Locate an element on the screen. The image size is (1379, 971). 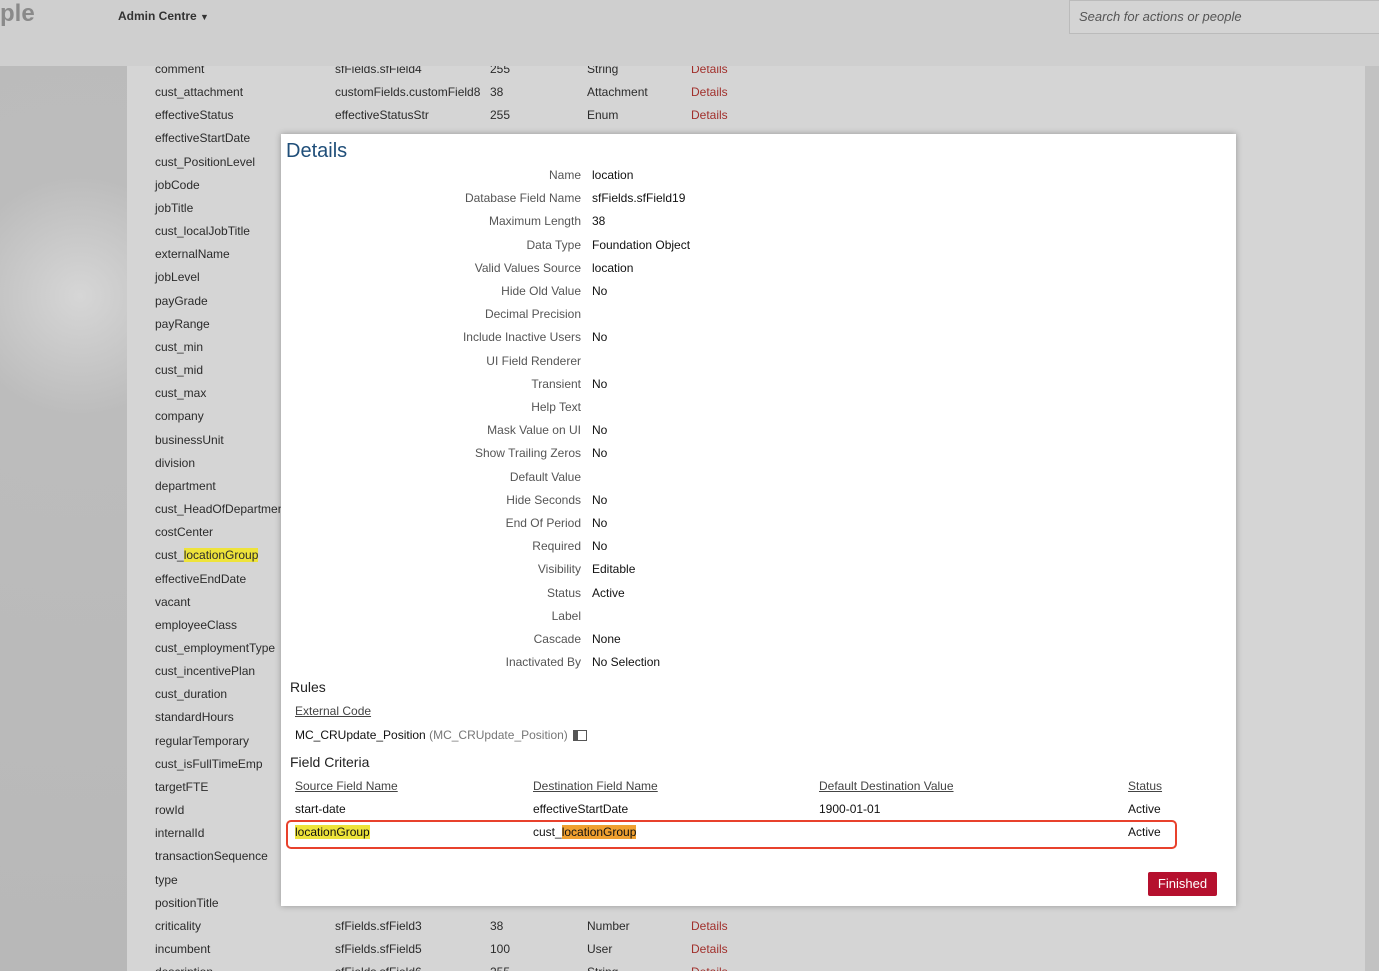
db-field: sfFields.sfField5 is located at coordinates (378, 949).